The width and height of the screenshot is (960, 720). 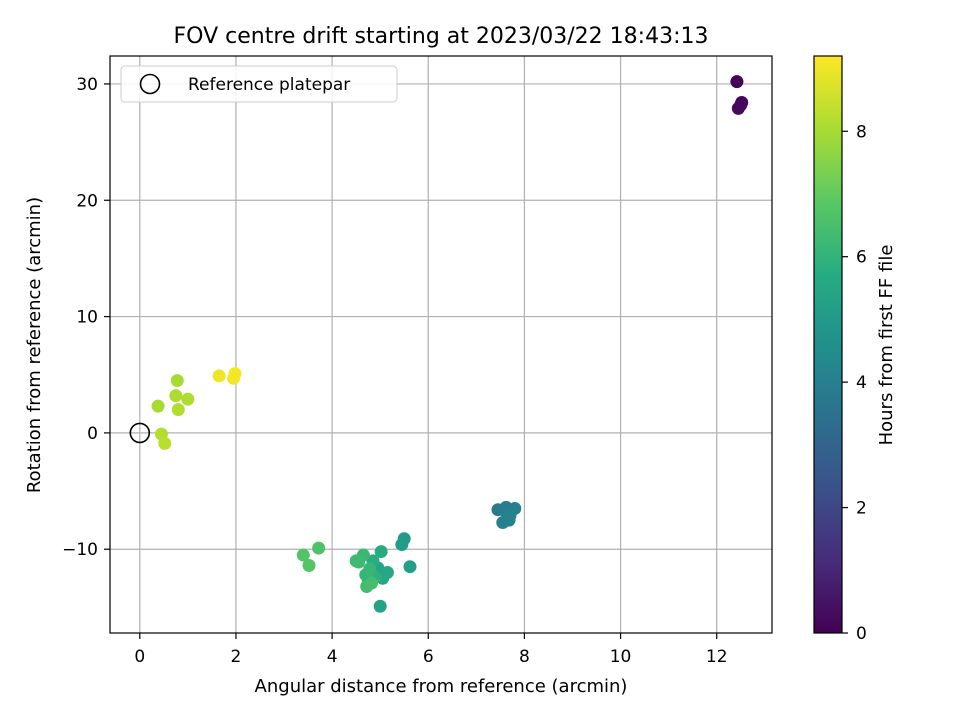 I want to click on x-tick-label: 4, so click(x=332, y=657).